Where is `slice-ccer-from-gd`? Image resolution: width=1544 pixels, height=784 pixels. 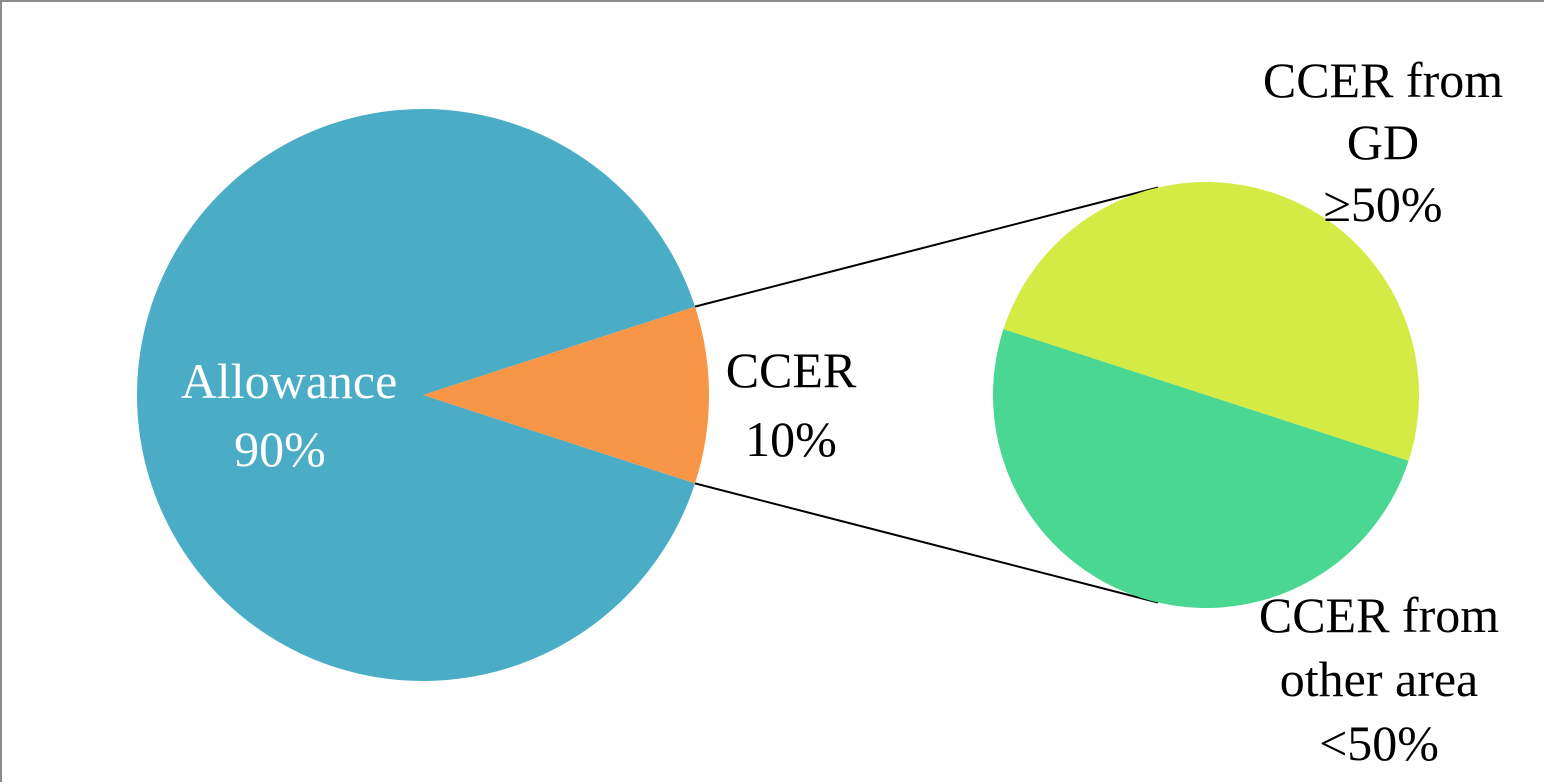 slice-ccer-from-gd is located at coordinates (1211, 321).